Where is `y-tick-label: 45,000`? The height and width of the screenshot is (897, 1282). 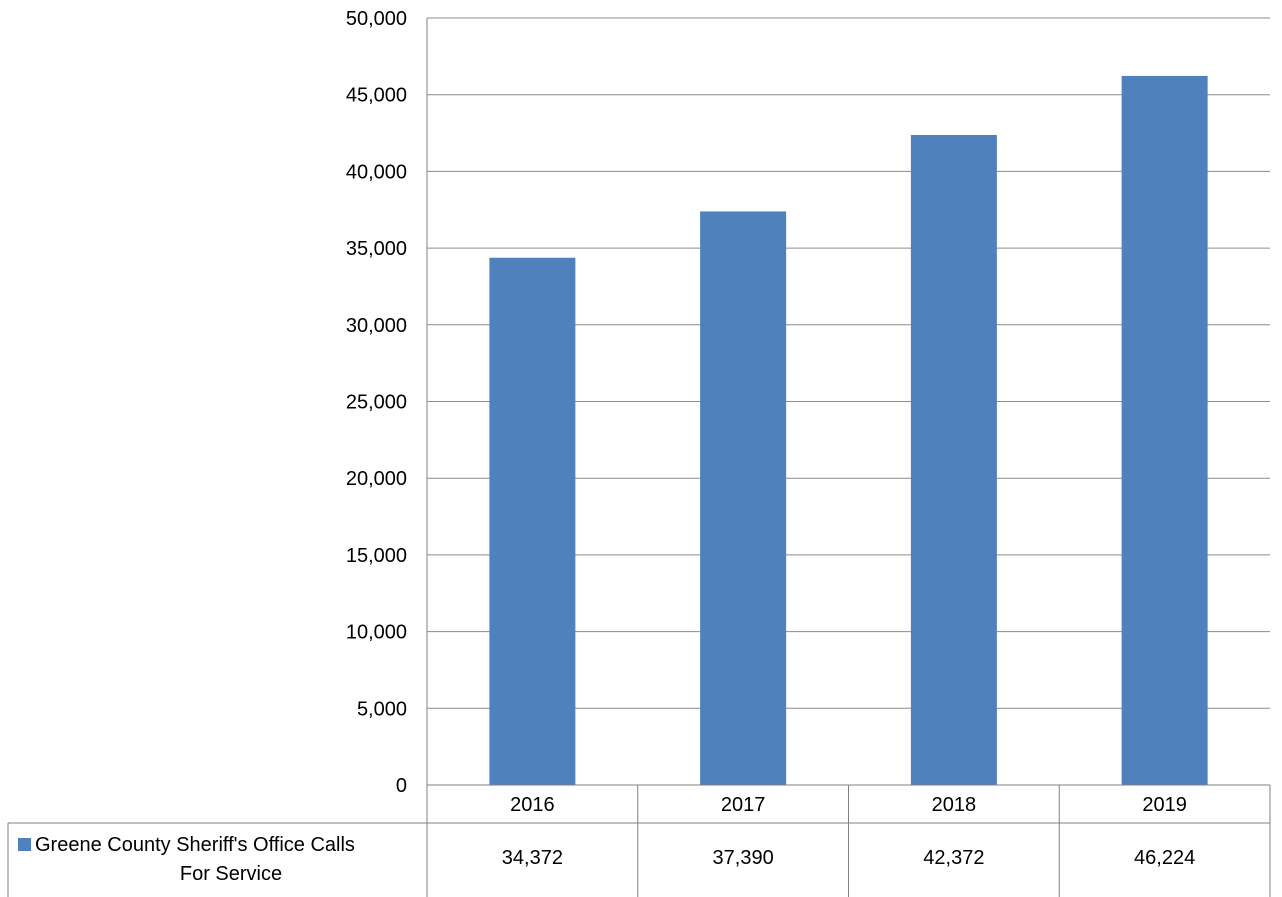
y-tick-label: 45,000 is located at coordinates (376, 96).